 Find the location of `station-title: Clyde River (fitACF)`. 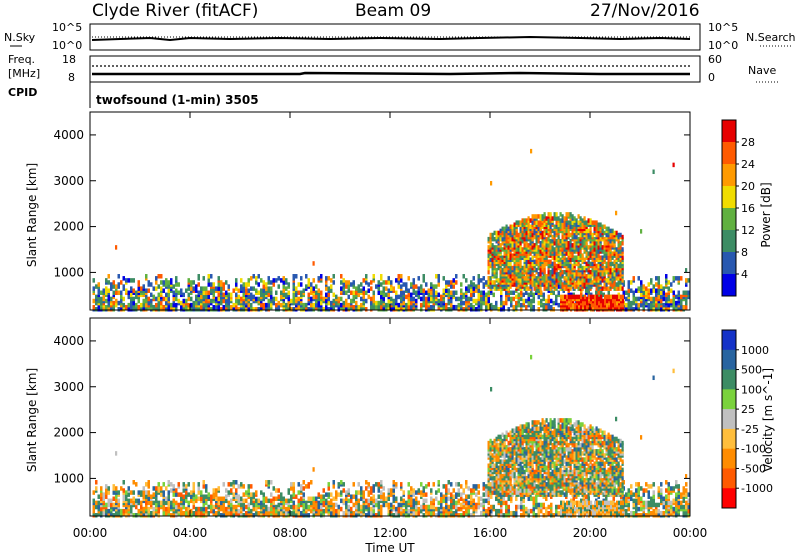

station-title: Clyde River (fitACF) is located at coordinates (175, 11).